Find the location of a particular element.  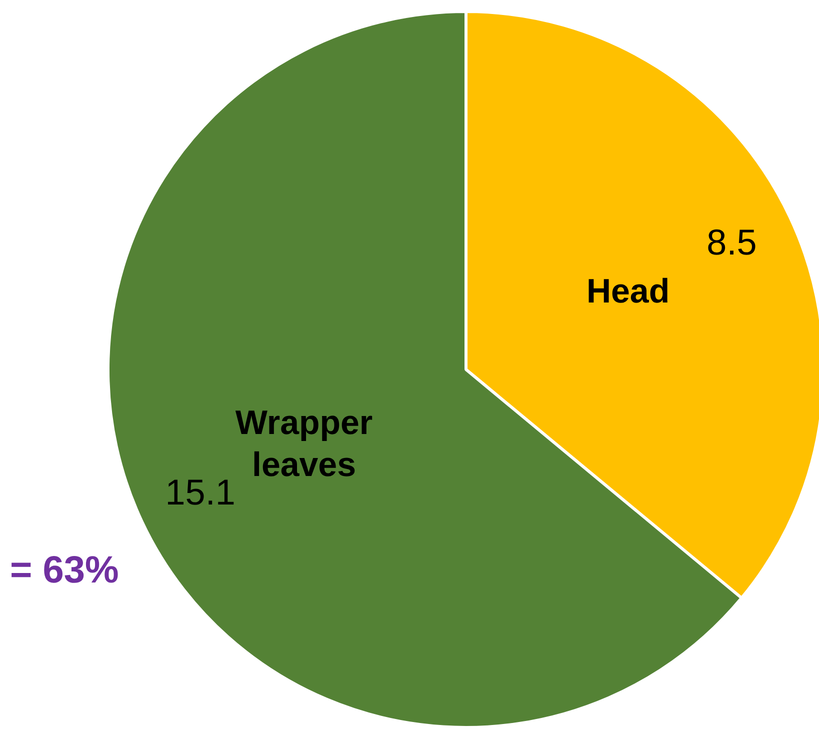

text: = 63% is located at coordinates (64, 570).